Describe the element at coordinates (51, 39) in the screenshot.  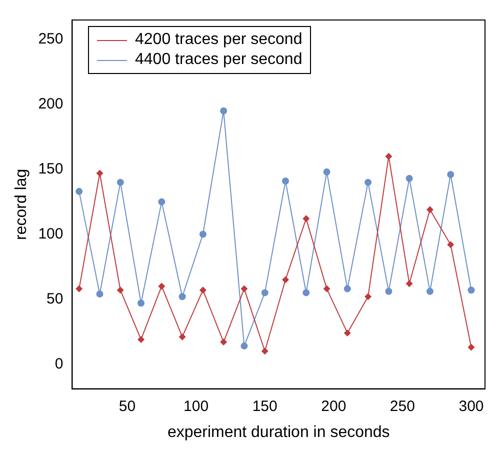
I see `y-tick-label: 250` at that location.